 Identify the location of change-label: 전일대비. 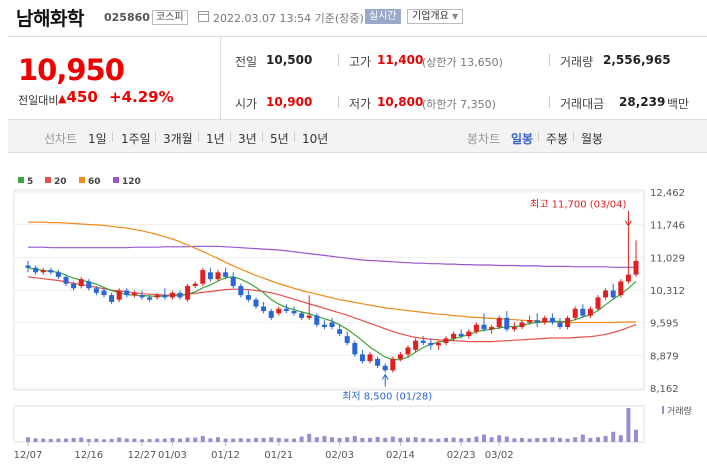
(38, 100).